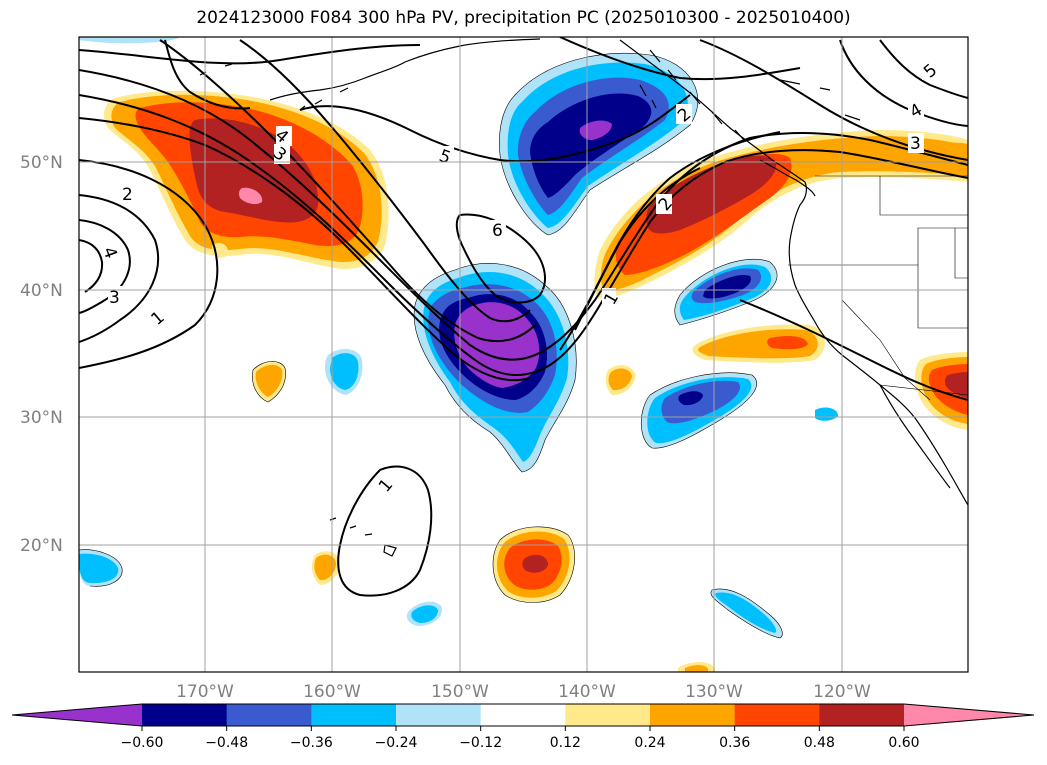 This screenshot has height=765, width=1047. What do you see at coordinates (41, 291) in the screenshot?
I see `lat-label-40n: 40°N` at bounding box center [41, 291].